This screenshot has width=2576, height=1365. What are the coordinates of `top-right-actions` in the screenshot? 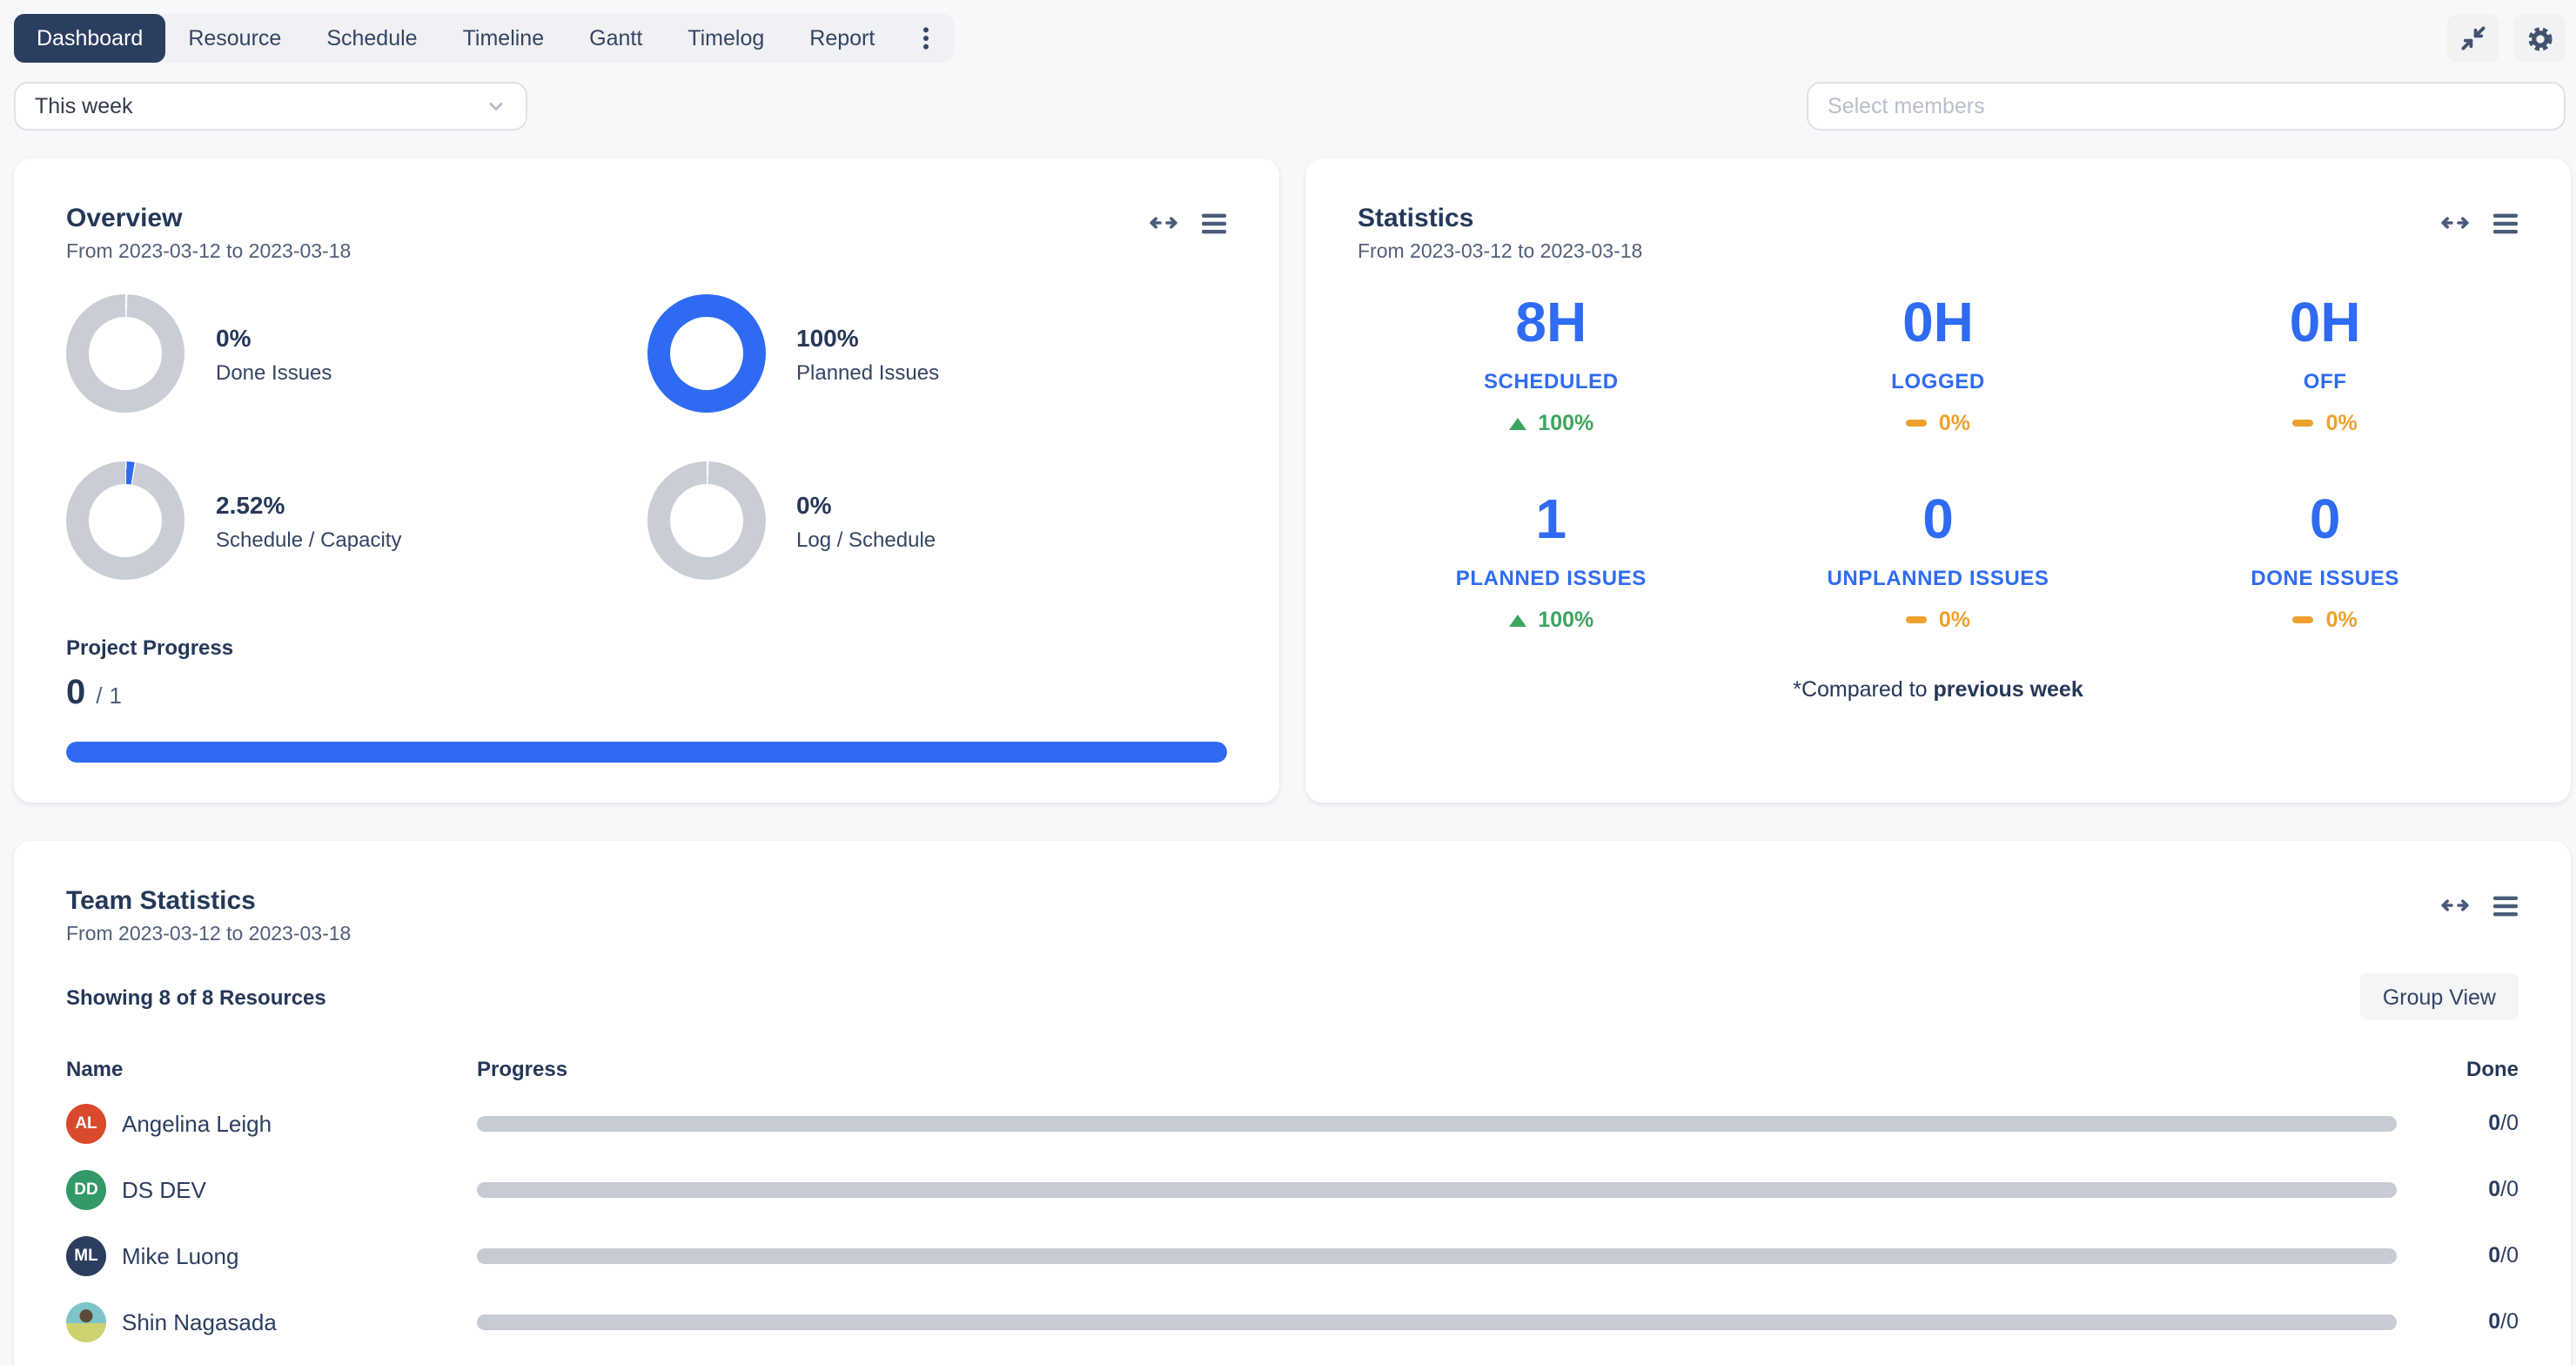 It's located at (2506, 38).